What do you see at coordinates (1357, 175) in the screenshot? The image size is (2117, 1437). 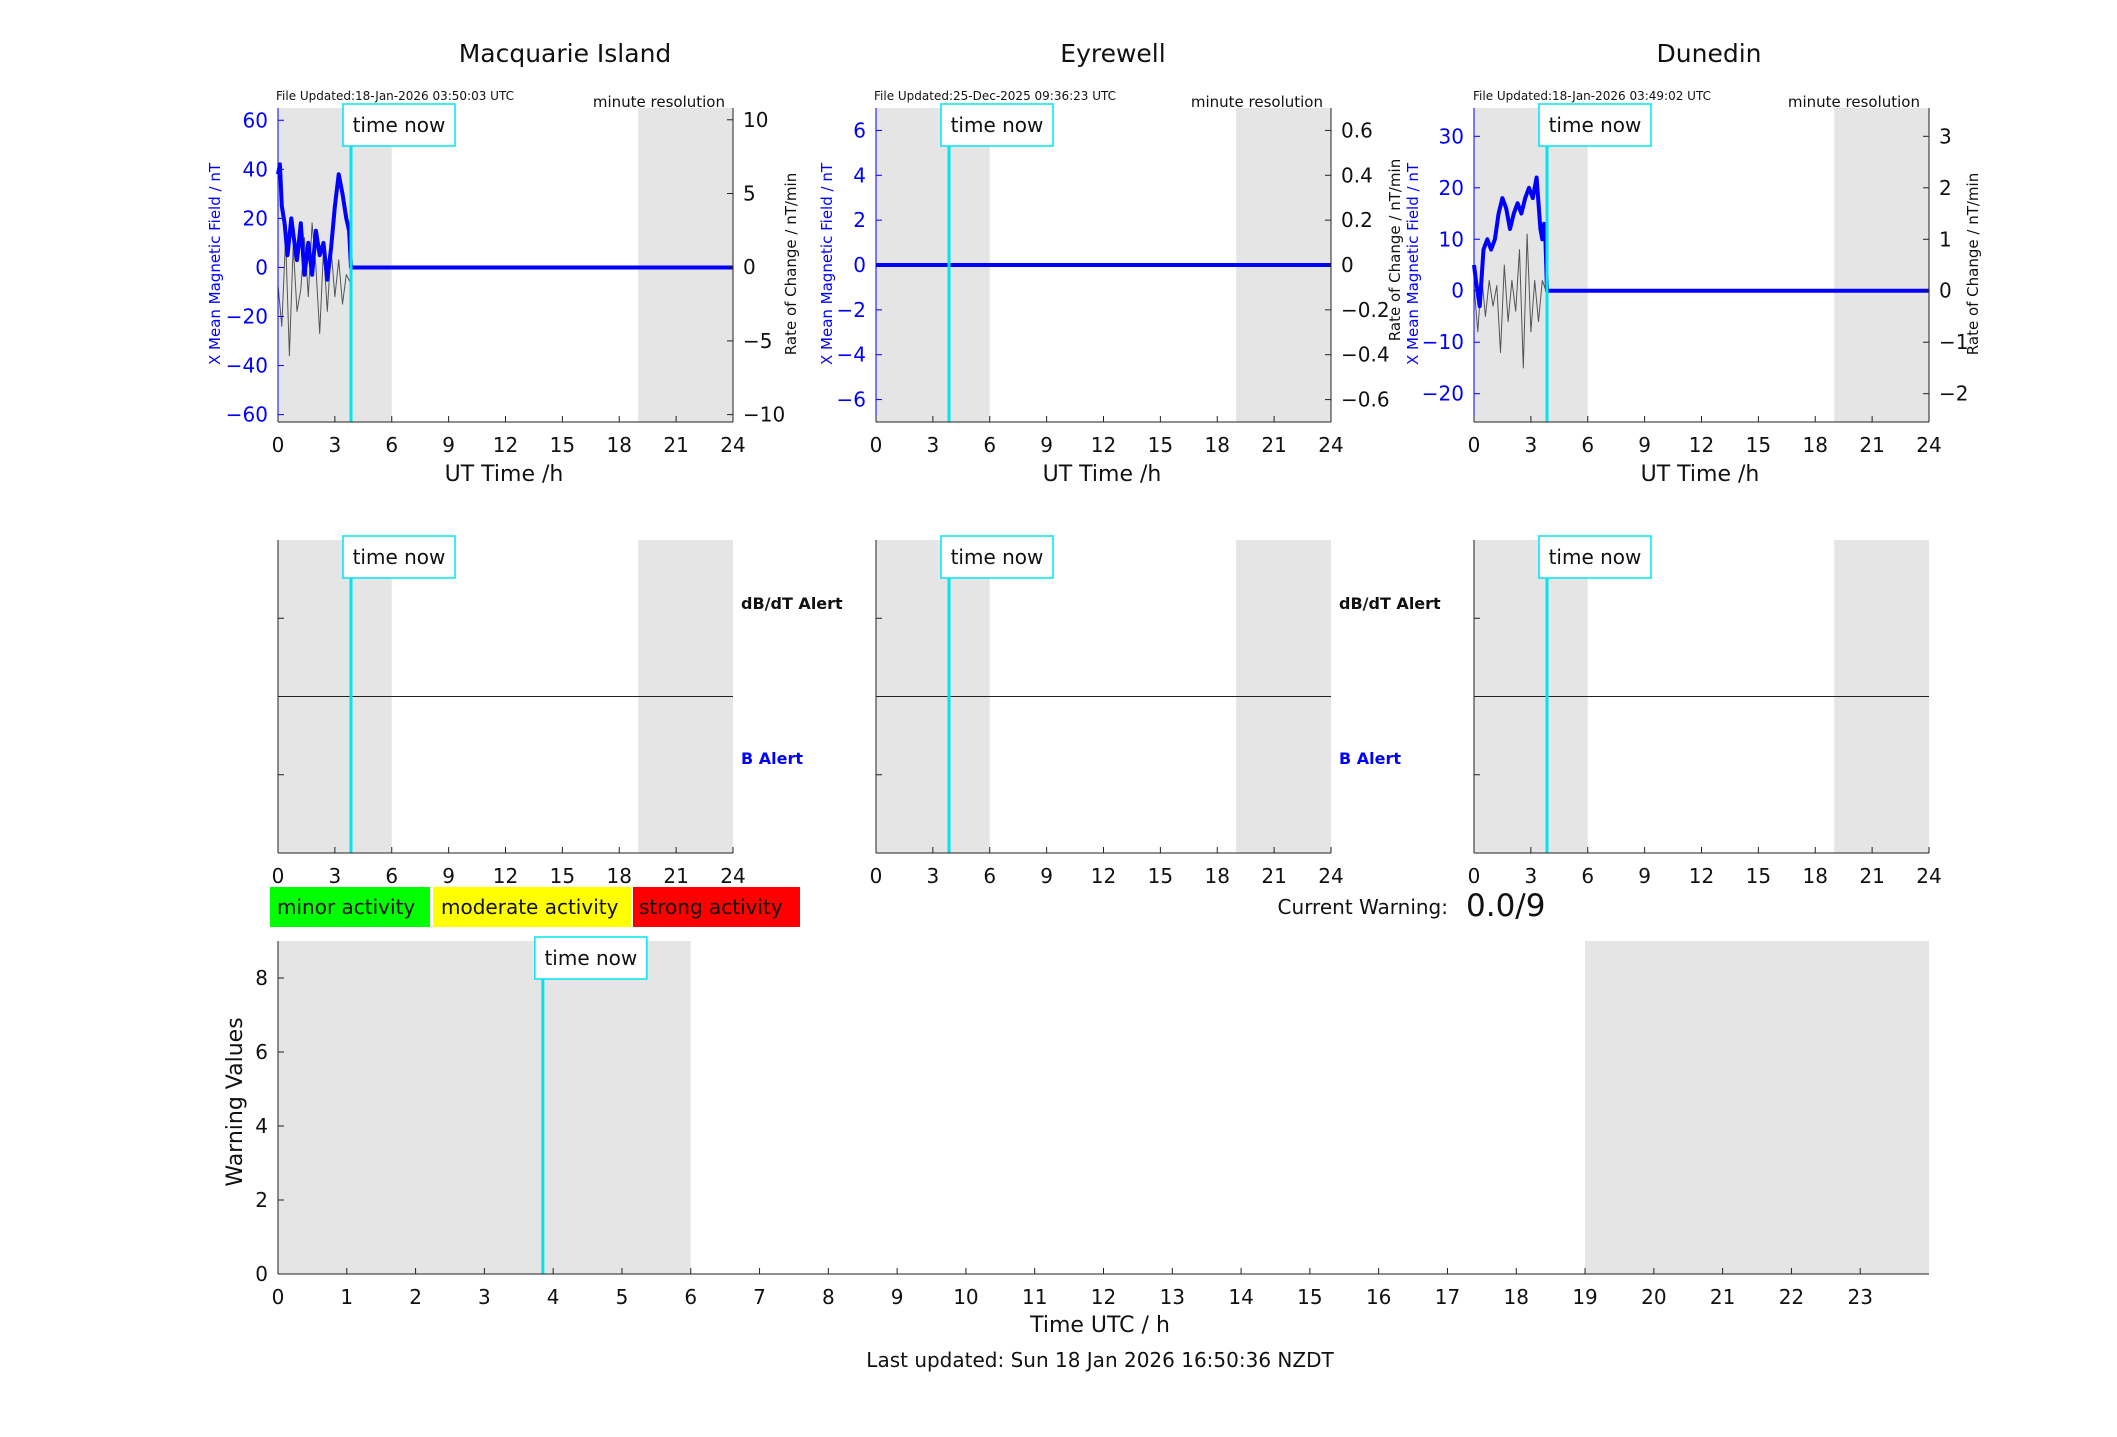 I see `y2-tick-label-1-0.4: 0.4` at bounding box center [1357, 175].